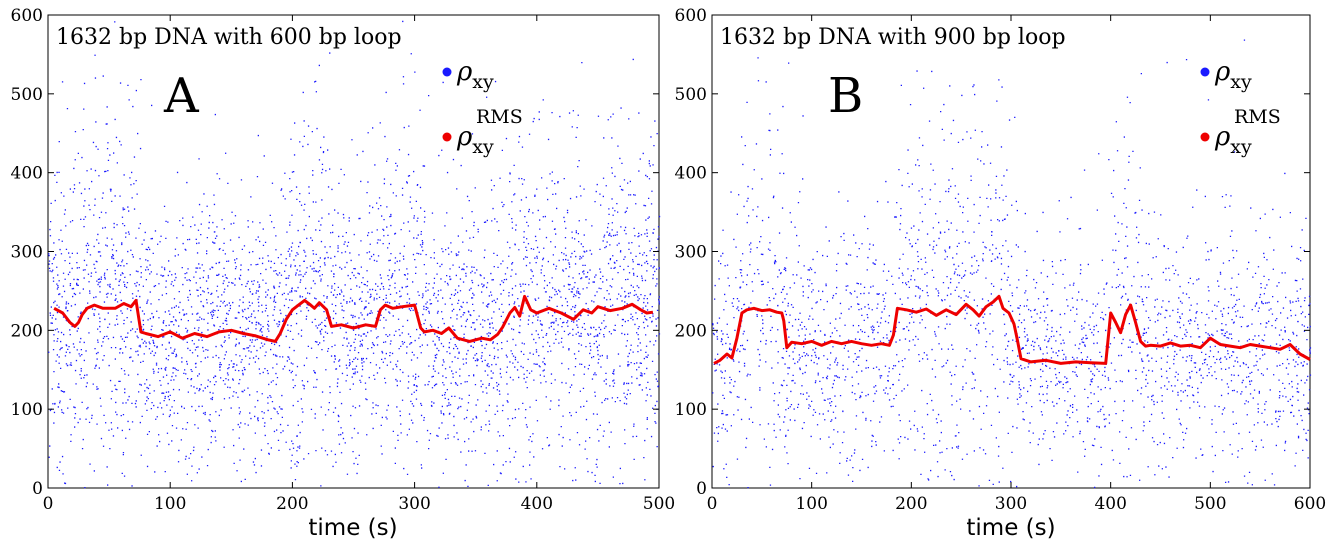 The width and height of the screenshot is (1337, 551). Describe the element at coordinates (229, 37) in the screenshot. I see `panel-title-a: 1632 bp DNA with 600 bp loop` at that location.